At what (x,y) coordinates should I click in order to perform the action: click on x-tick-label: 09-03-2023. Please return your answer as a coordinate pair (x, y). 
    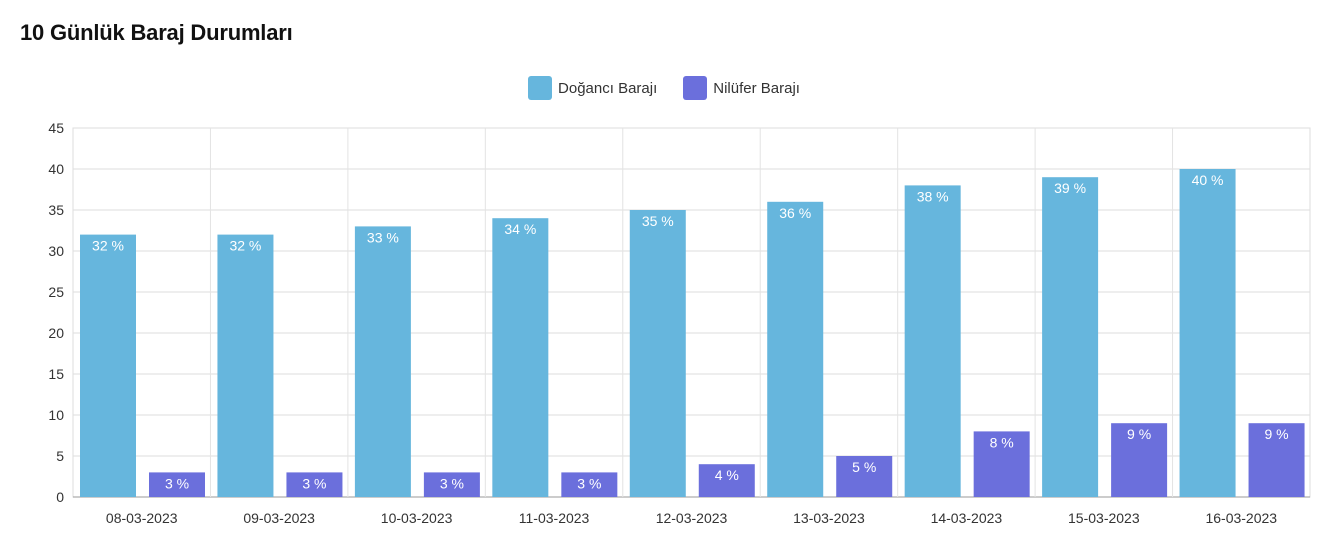
    Looking at the image, I should click on (279, 518).